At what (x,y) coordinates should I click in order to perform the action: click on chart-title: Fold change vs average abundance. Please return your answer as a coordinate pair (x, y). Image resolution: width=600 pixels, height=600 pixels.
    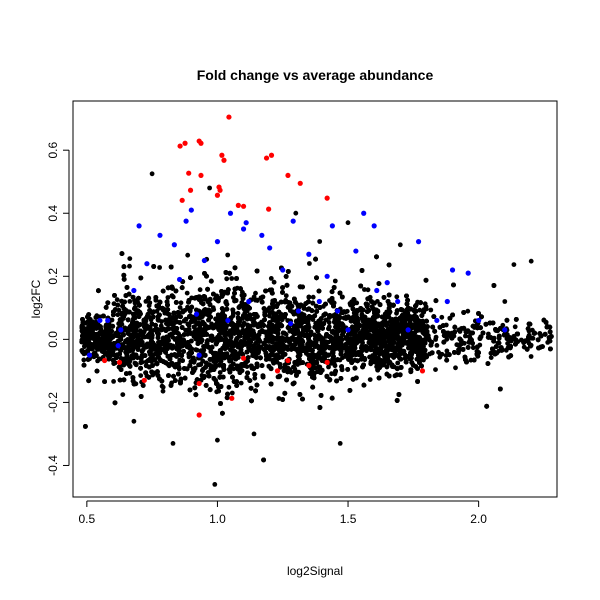
    Looking at the image, I should click on (315, 75).